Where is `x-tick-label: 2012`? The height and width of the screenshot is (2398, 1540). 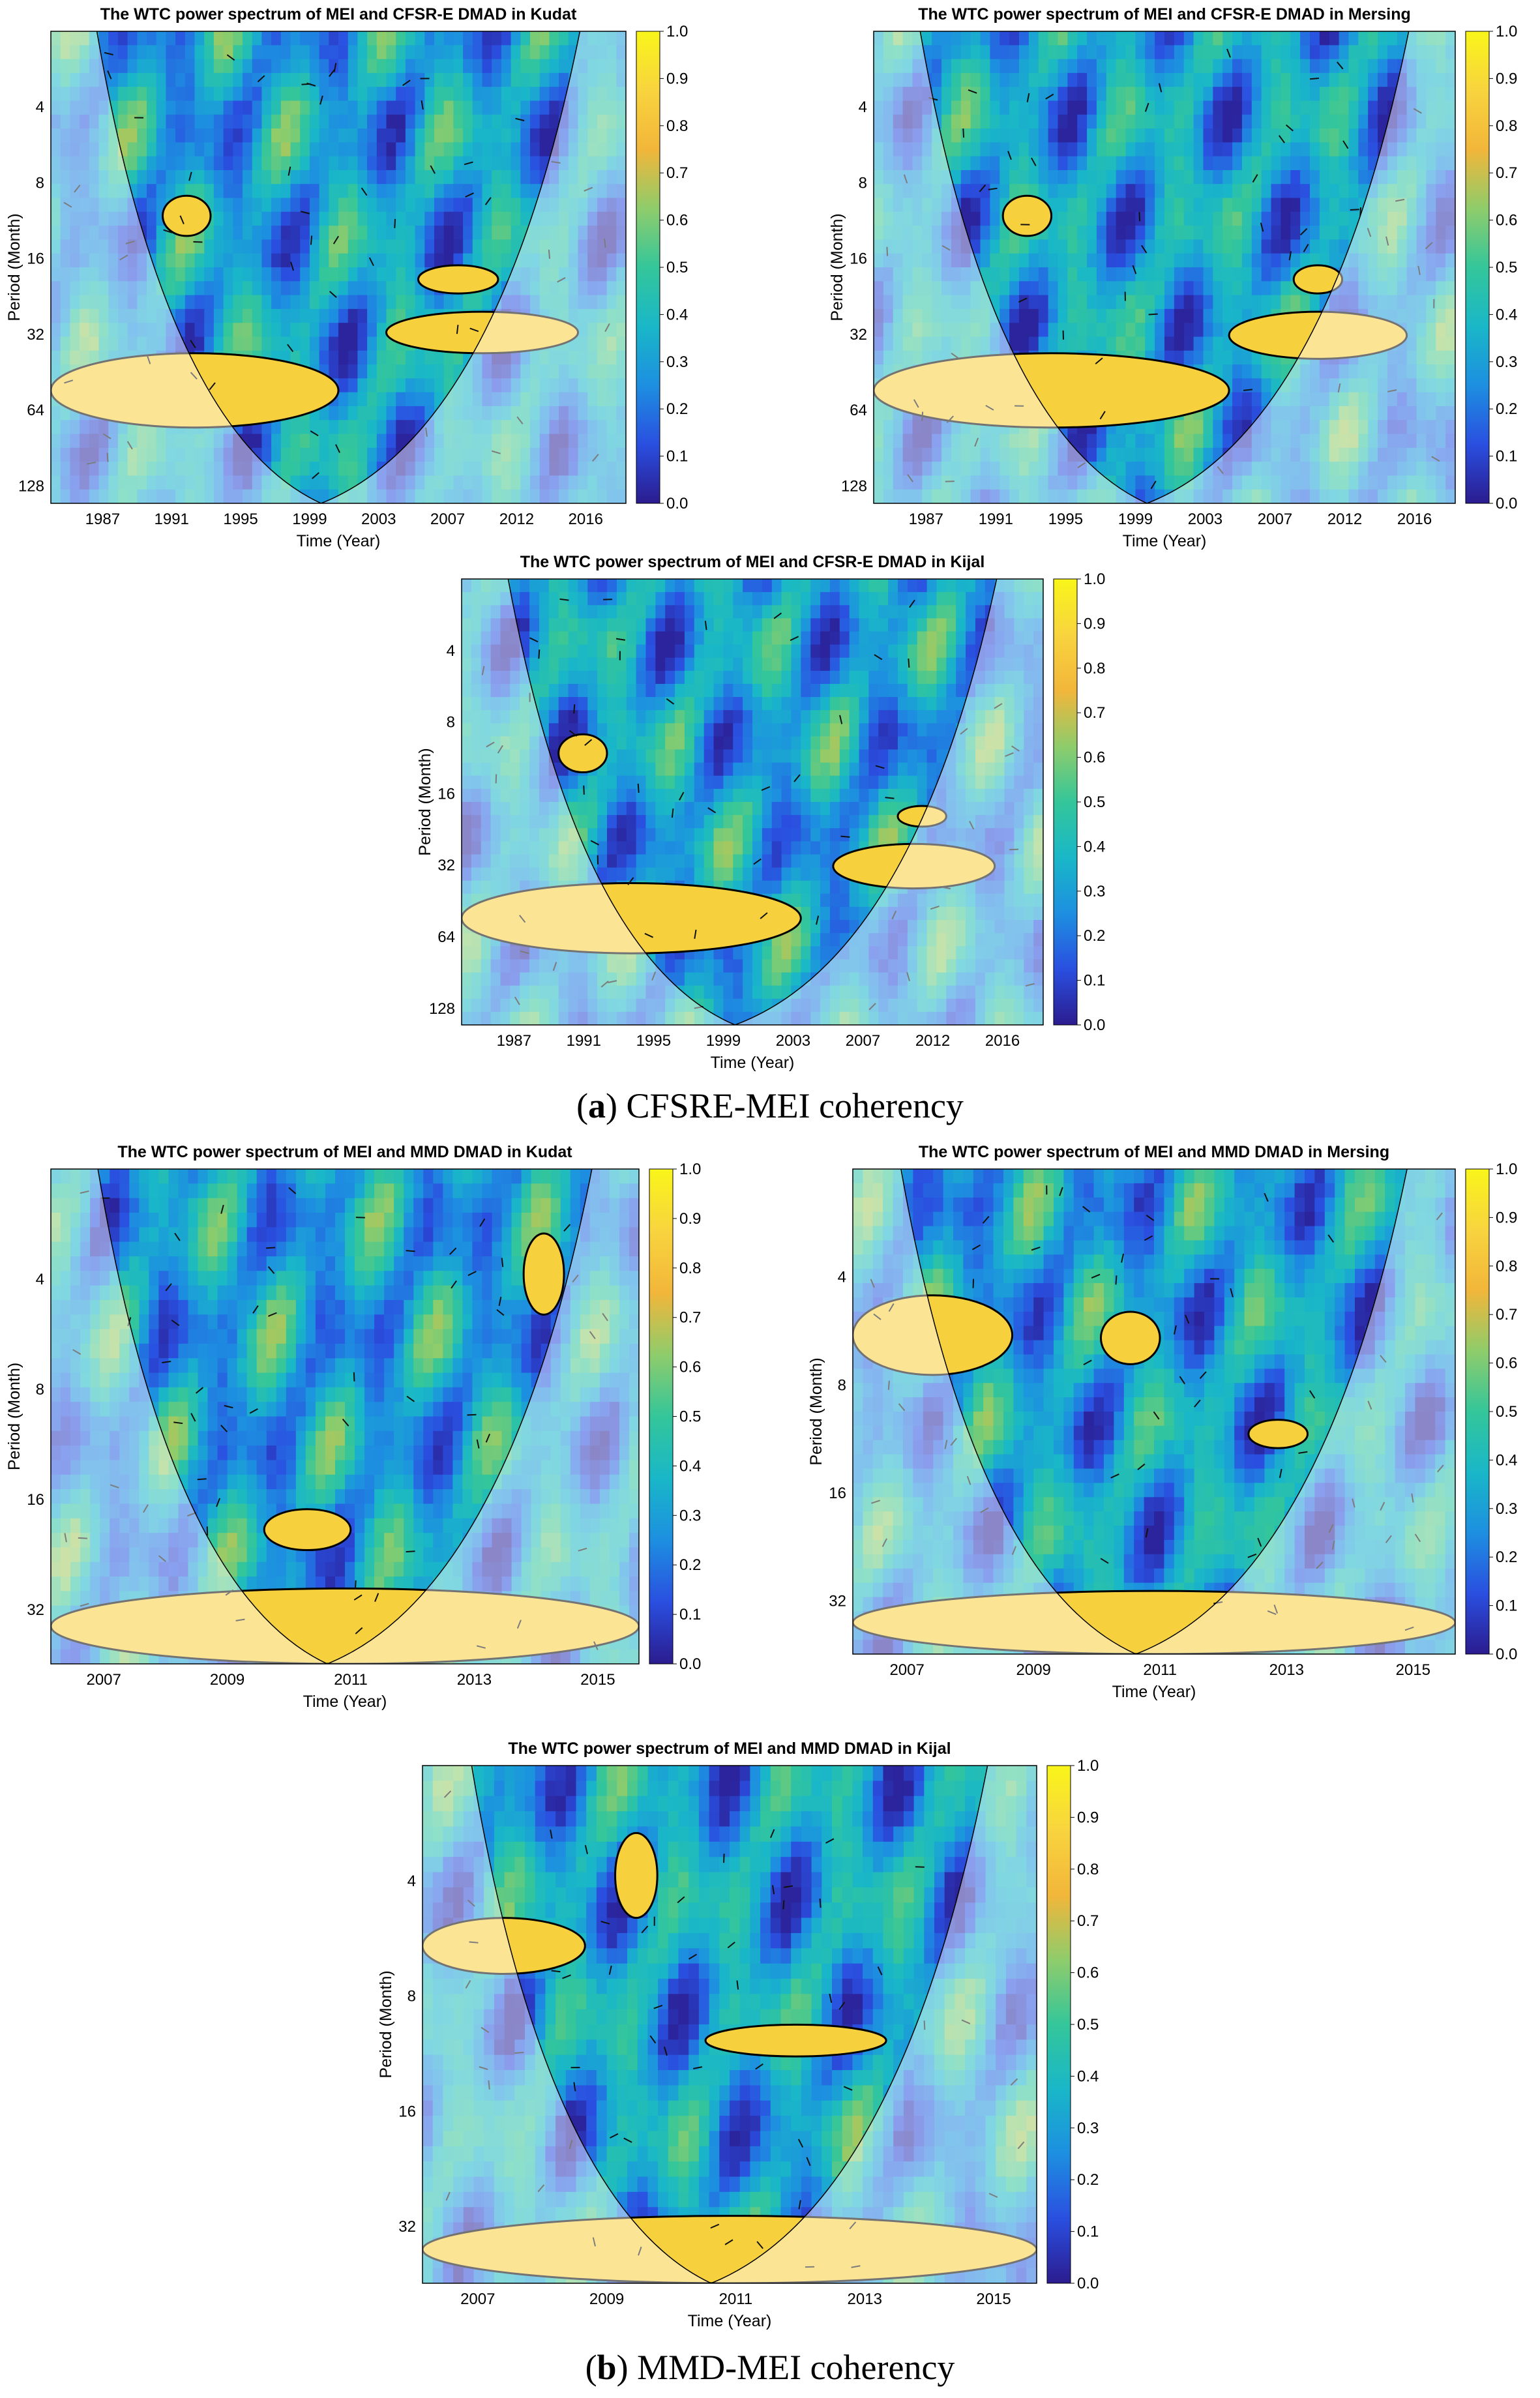 x-tick-label: 2012 is located at coordinates (1344, 519).